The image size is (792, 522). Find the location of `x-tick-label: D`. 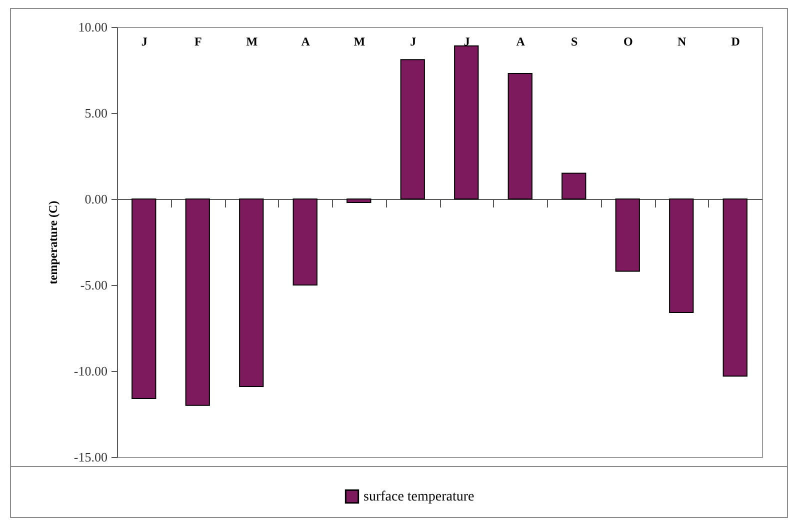

x-tick-label: D is located at coordinates (735, 41).